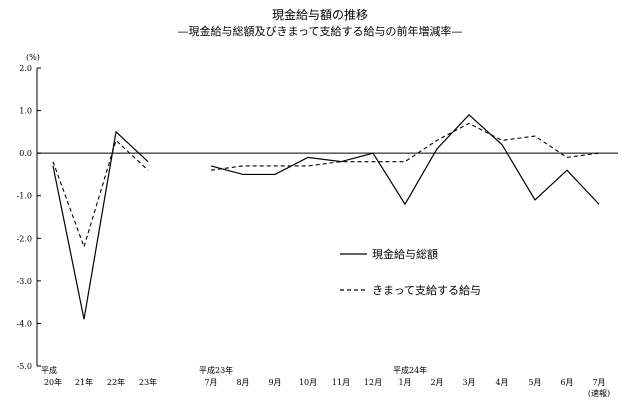  I want to click on x-tick-label: 21年, so click(84, 382).